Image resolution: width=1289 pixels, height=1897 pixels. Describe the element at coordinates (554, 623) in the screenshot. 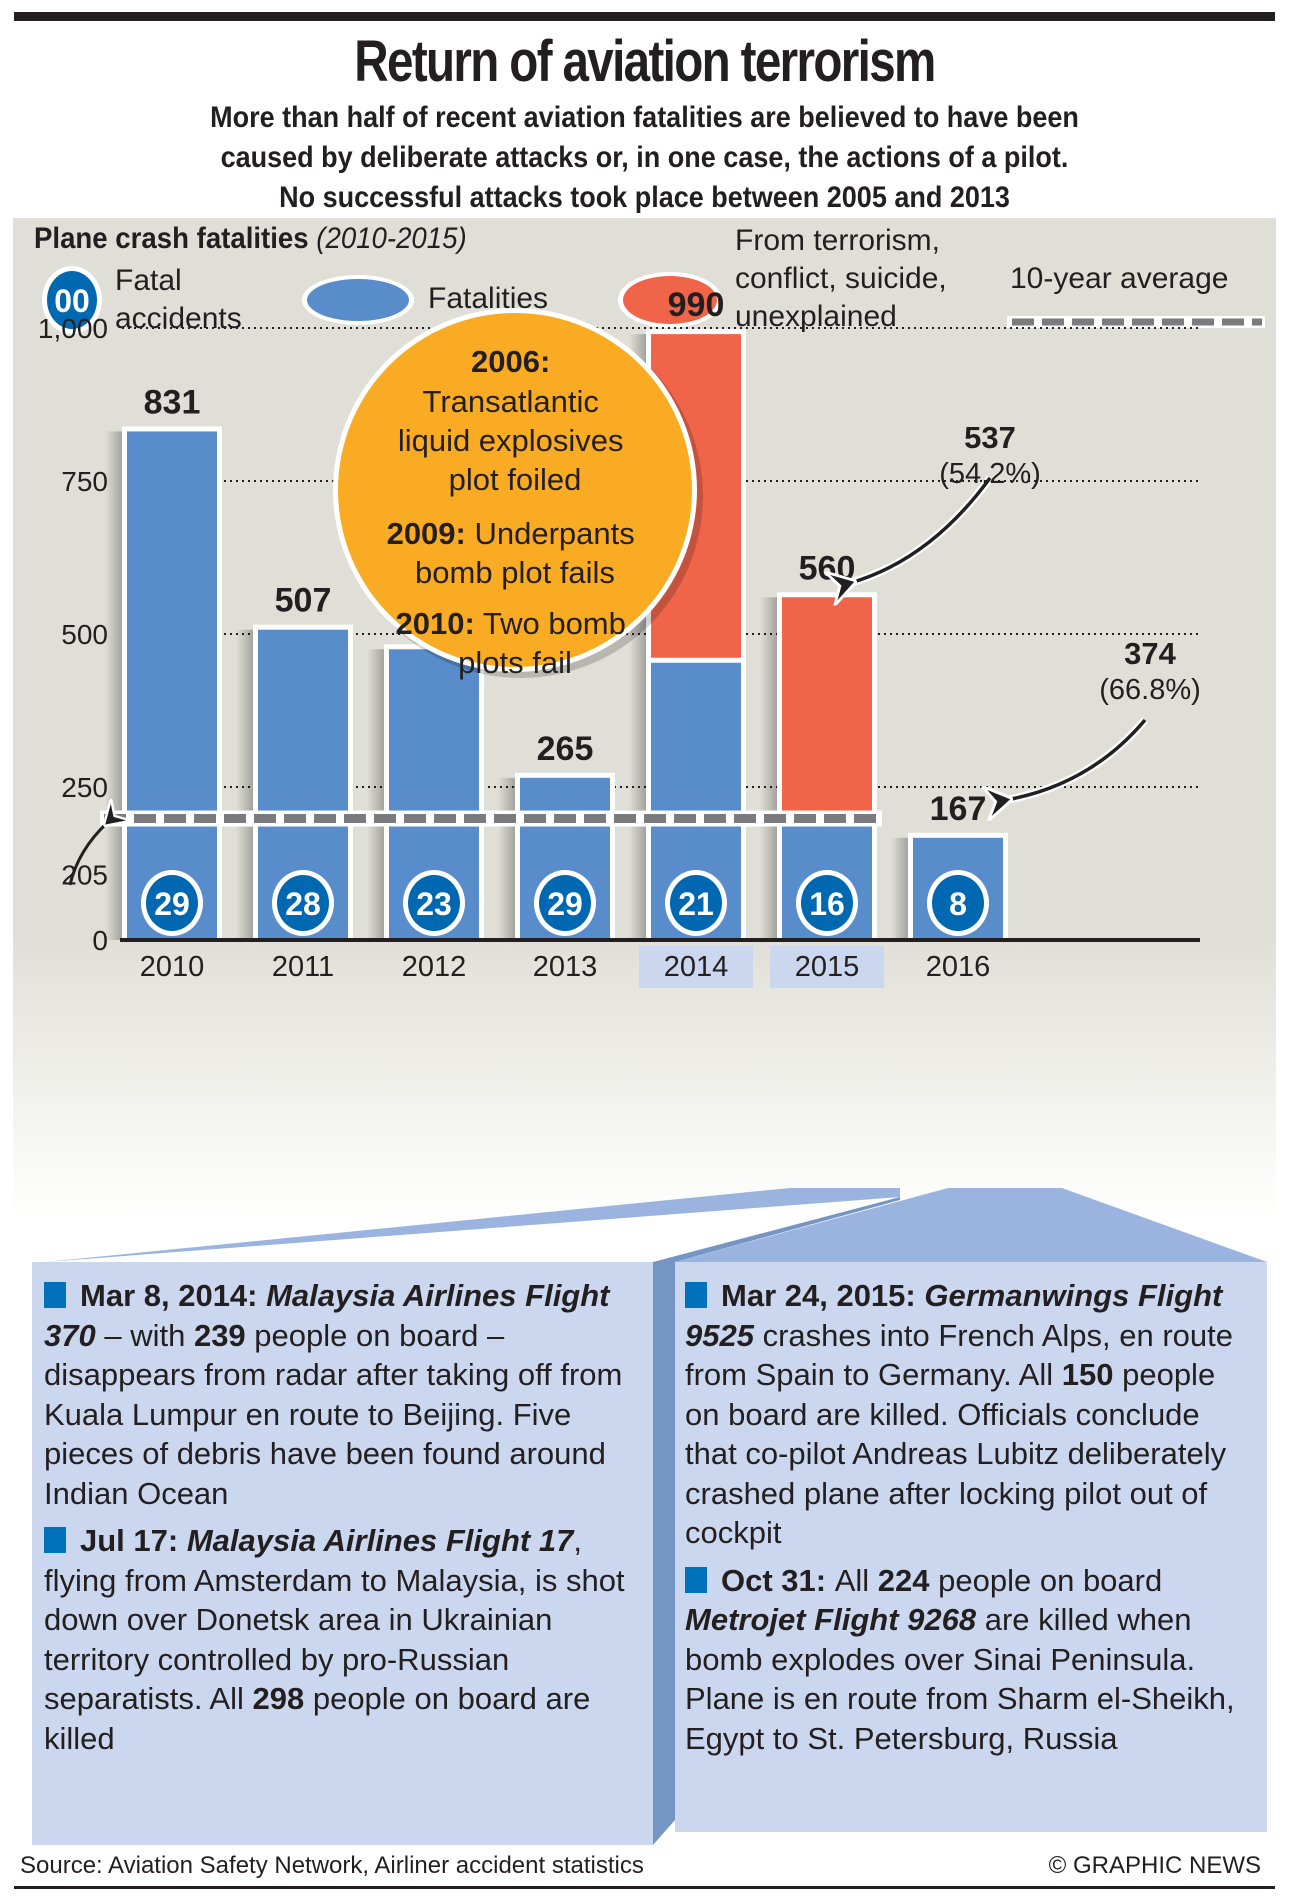

I see `callout-line: Two bomb` at that location.